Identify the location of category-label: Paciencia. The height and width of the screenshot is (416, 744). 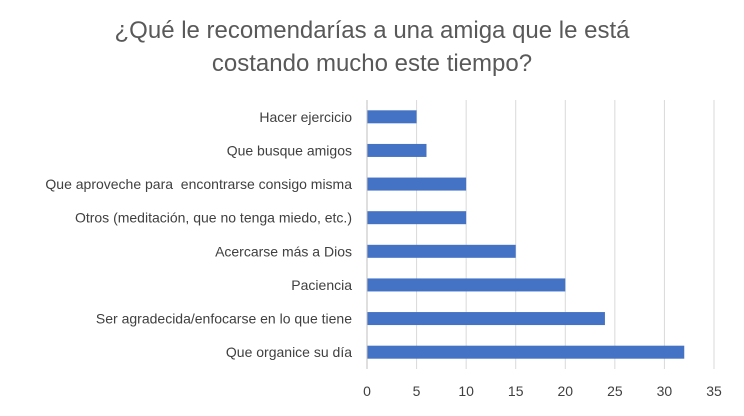
(321, 285).